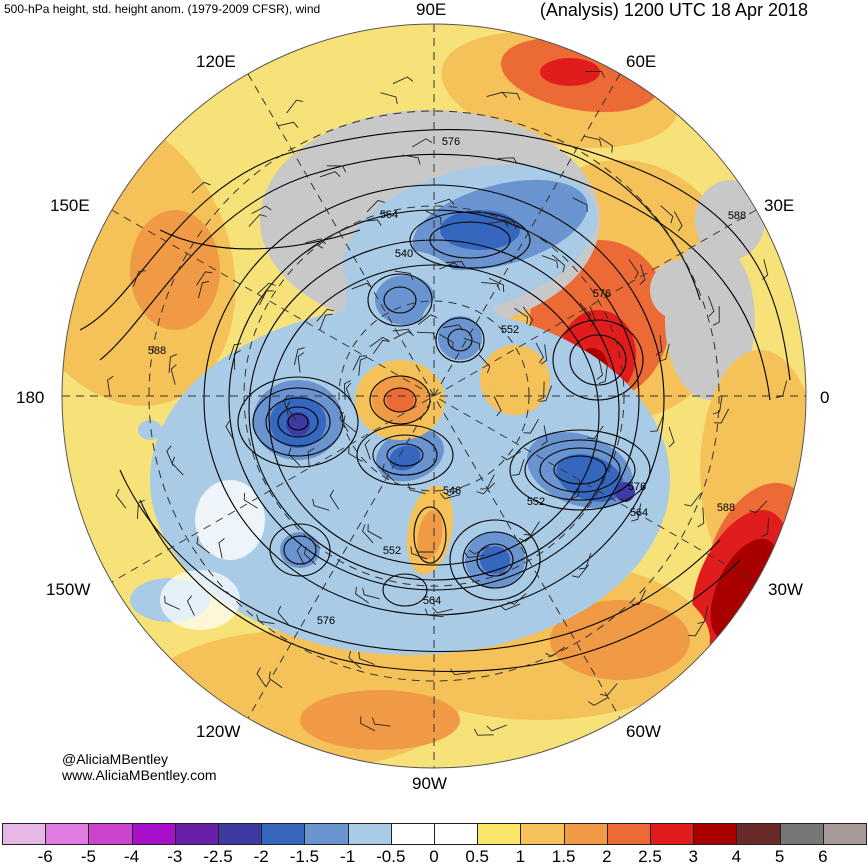 Image resolution: width=868 pixels, height=867 pixels. What do you see at coordinates (261, 856) in the screenshot?
I see `colorbar-tick: -2` at bounding box center [261, 856].